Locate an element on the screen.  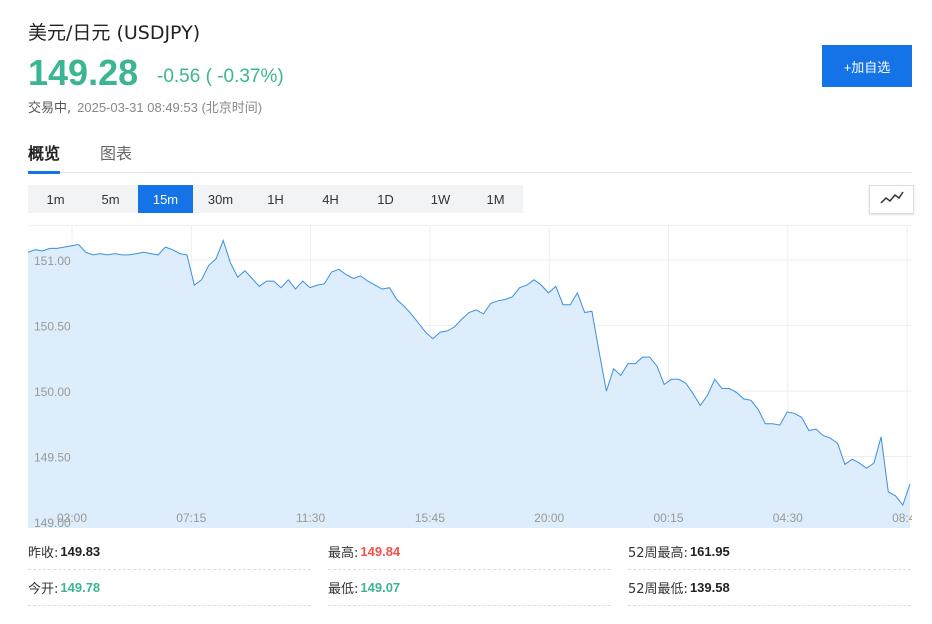
y-axis-label: 149.50 is located at coordinates (52, 458).